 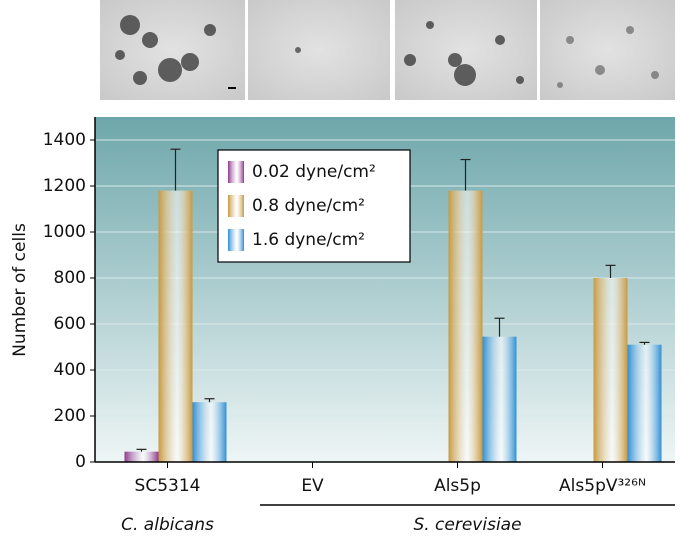 What do you see at coordinates (167, 525) in the screenshot?
I see `group-label: C. albicans` at bounding box center [167, 525].